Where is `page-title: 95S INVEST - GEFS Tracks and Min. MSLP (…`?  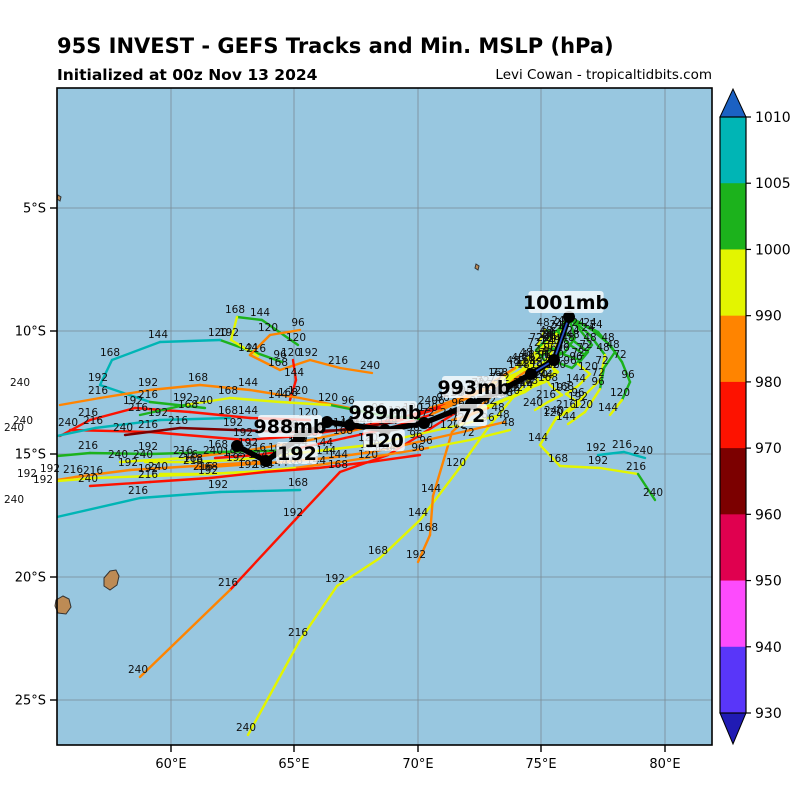
page-title: 95S INVEST - GEFS Tracks and Min. MSLP (… is located at coordinates (335, 46).